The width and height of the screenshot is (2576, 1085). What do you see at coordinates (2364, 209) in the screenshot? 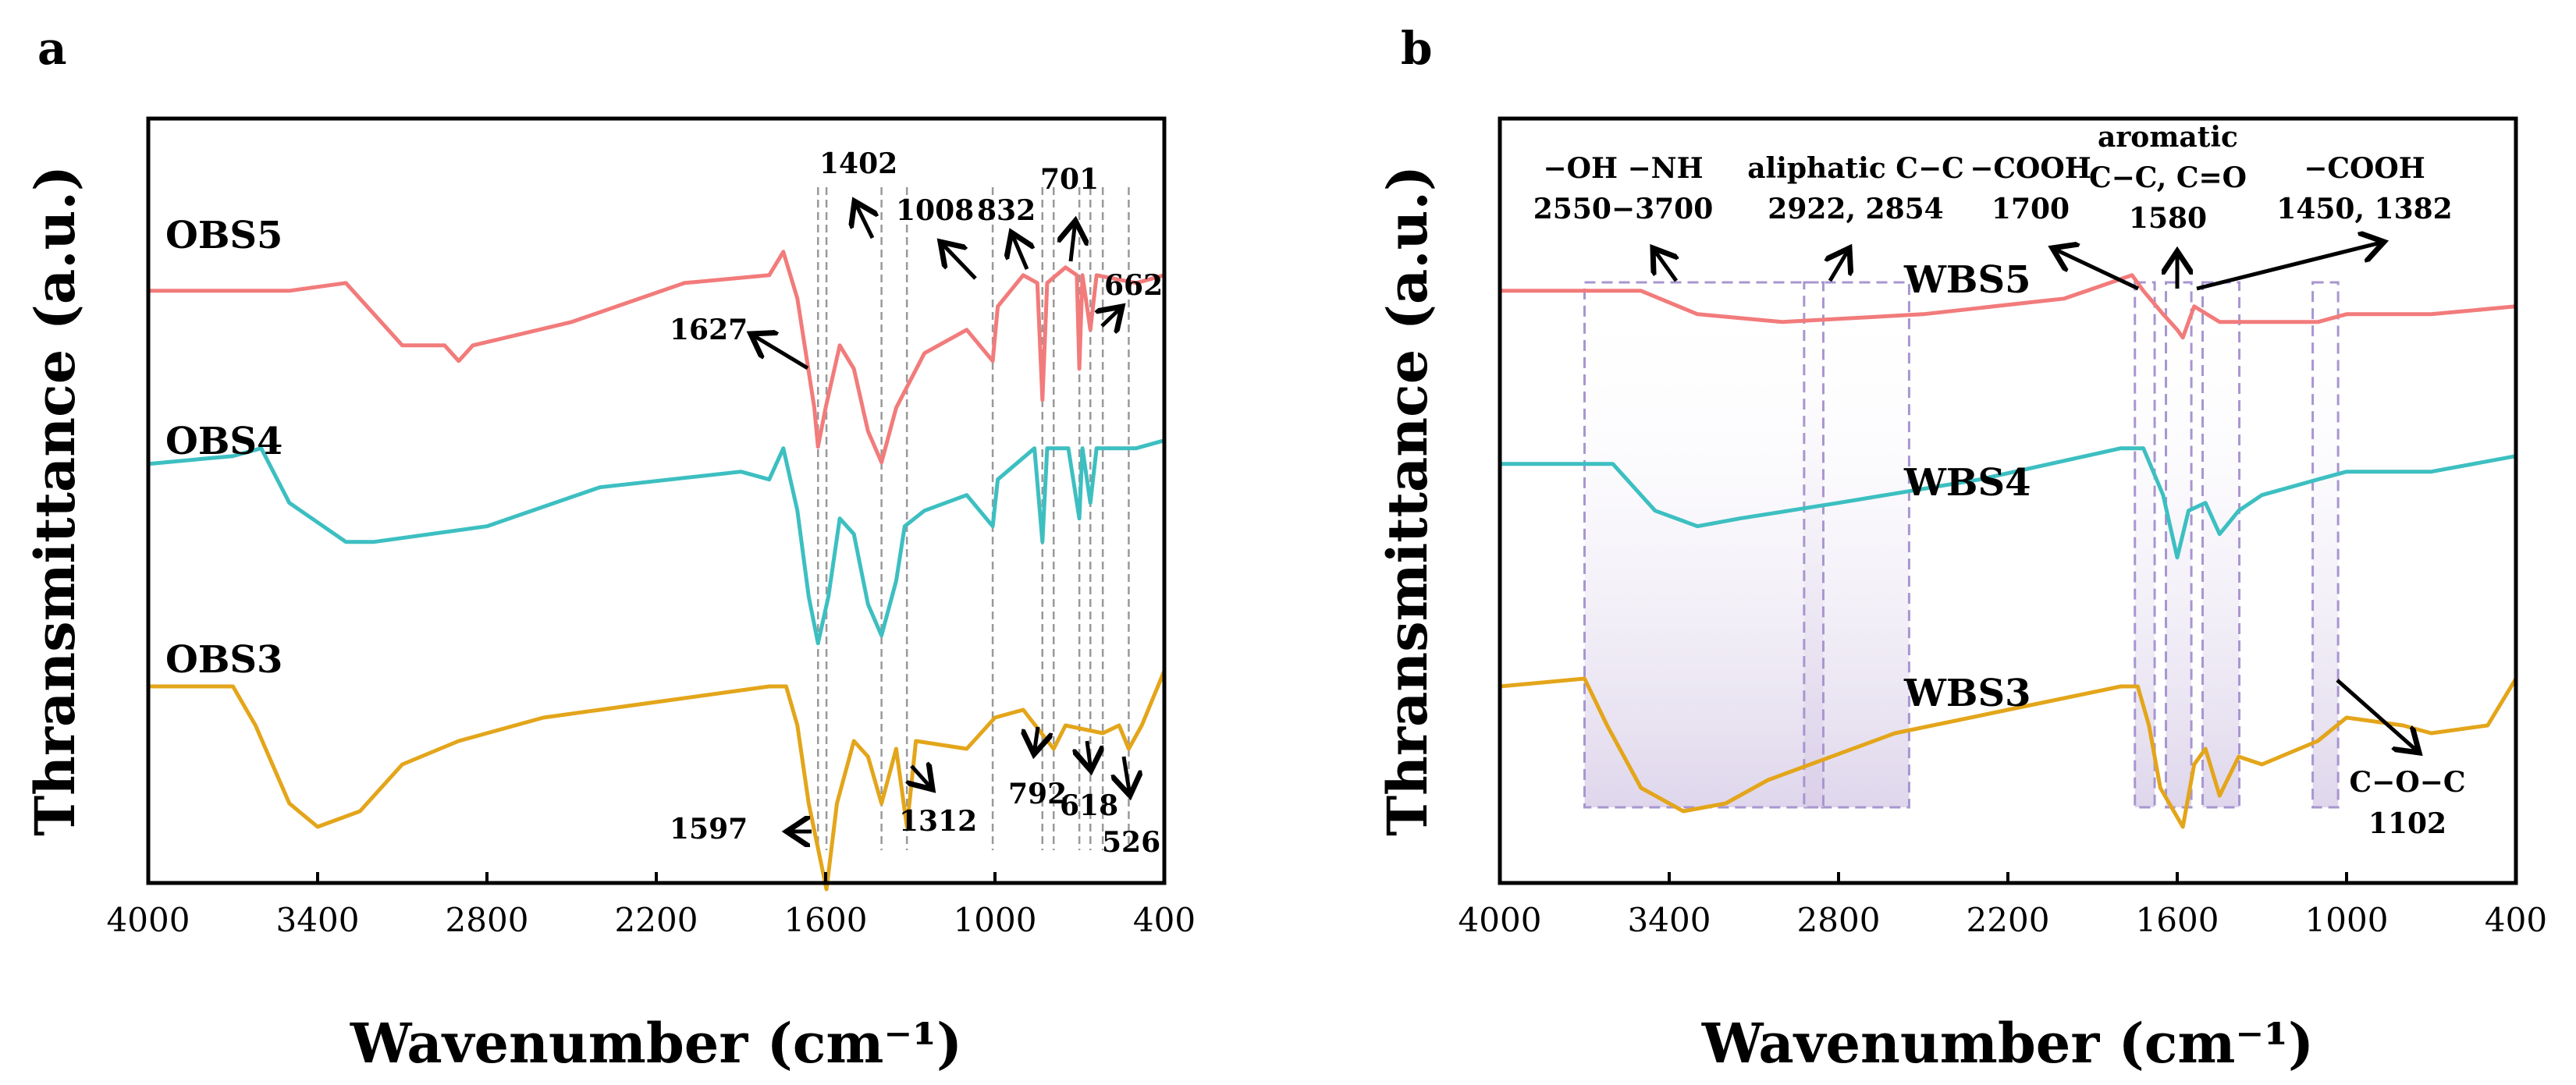
I see `ann-cooh-1450-vals: 1450, 1382` at bounding box center [2364, 209].